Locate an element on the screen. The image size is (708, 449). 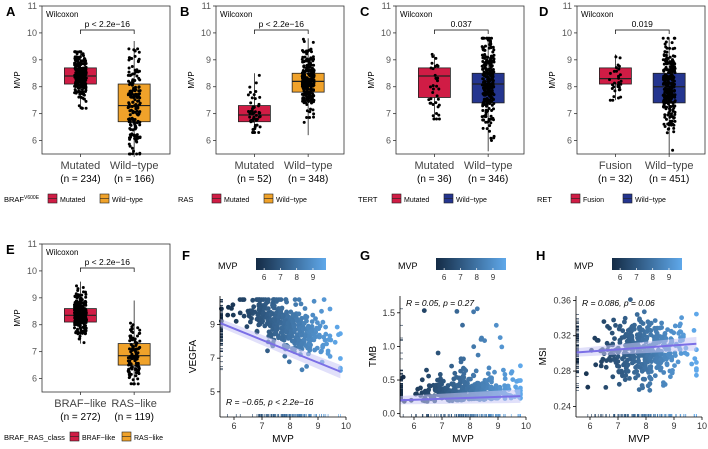
panel-label: D is located at coordinates (543, 11).